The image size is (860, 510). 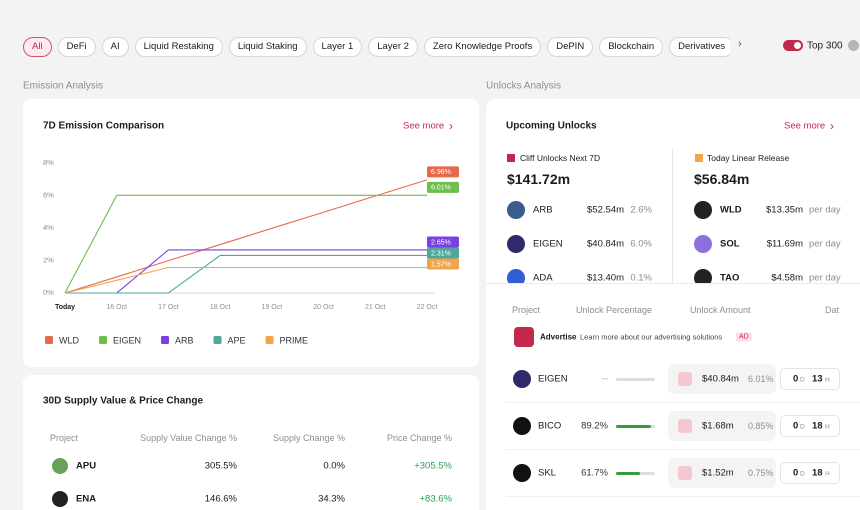 What do you see at coordinates (614, 310) in the screenshot?
I see `table-header: Unlock Percentage` at bounding box center [614, 310].